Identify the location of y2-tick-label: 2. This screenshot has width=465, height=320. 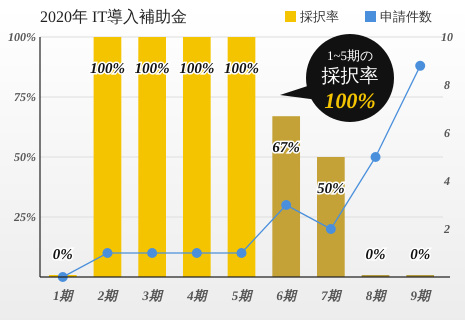
(446, 229).